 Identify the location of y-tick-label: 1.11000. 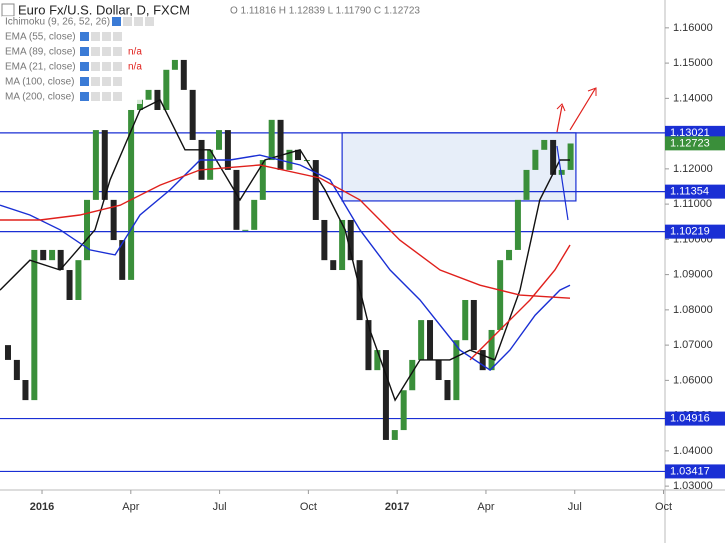
(692, 204).